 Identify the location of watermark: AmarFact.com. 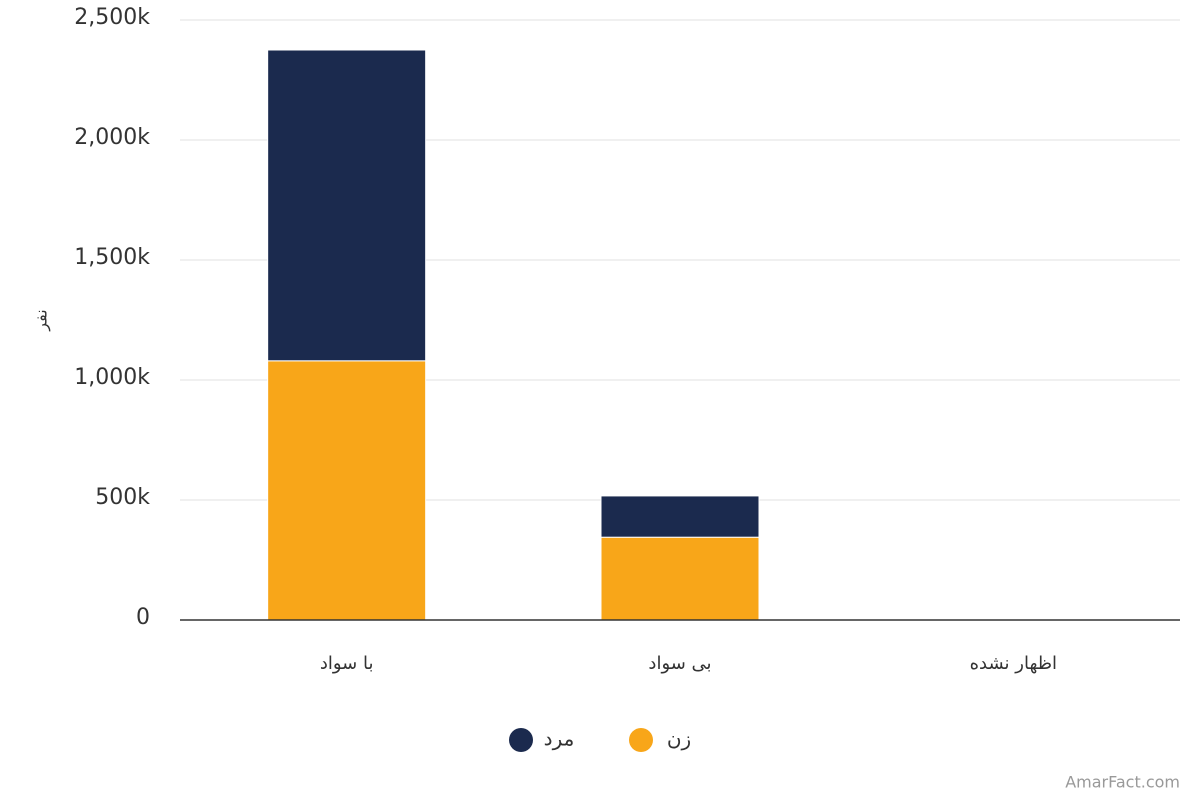
(1122, 782).